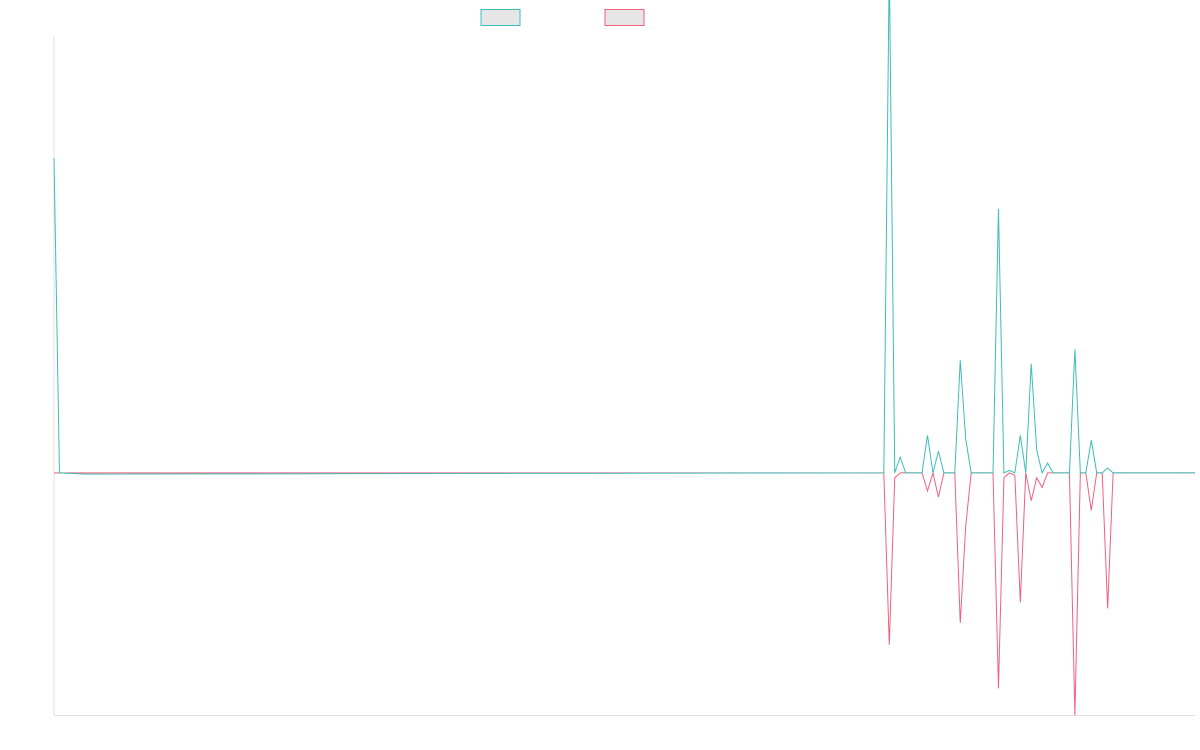 The image size is (1200, 750). What do you see at coordinates (500, 17) in the screenshot?
I see `legend-swatch-teal` at bounding box center [500, 17].